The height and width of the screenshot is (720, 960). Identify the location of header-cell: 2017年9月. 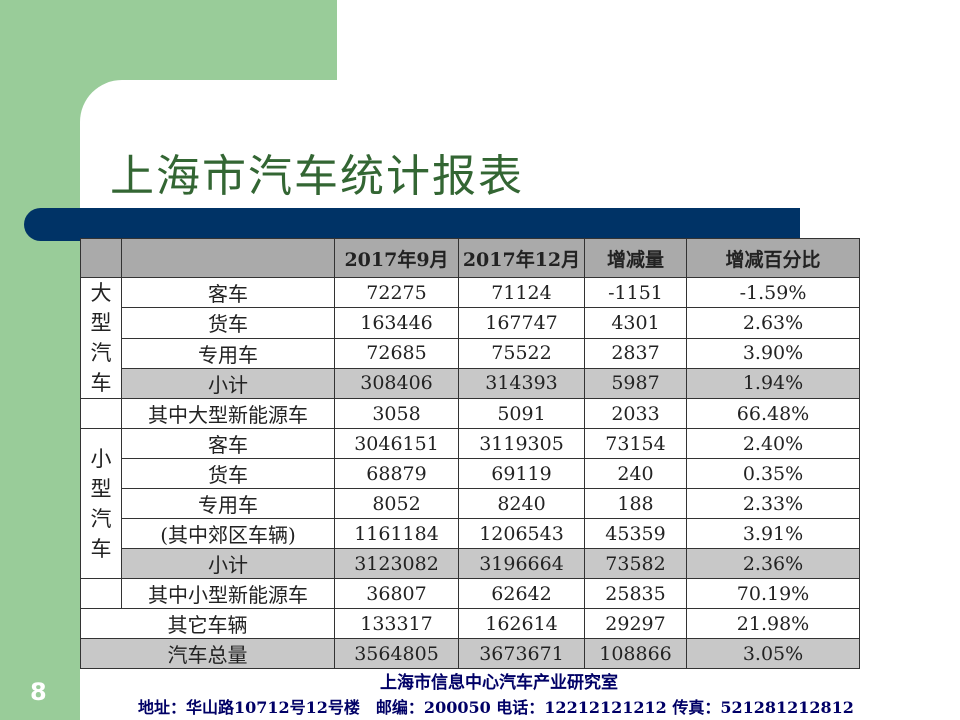
(396, 258).